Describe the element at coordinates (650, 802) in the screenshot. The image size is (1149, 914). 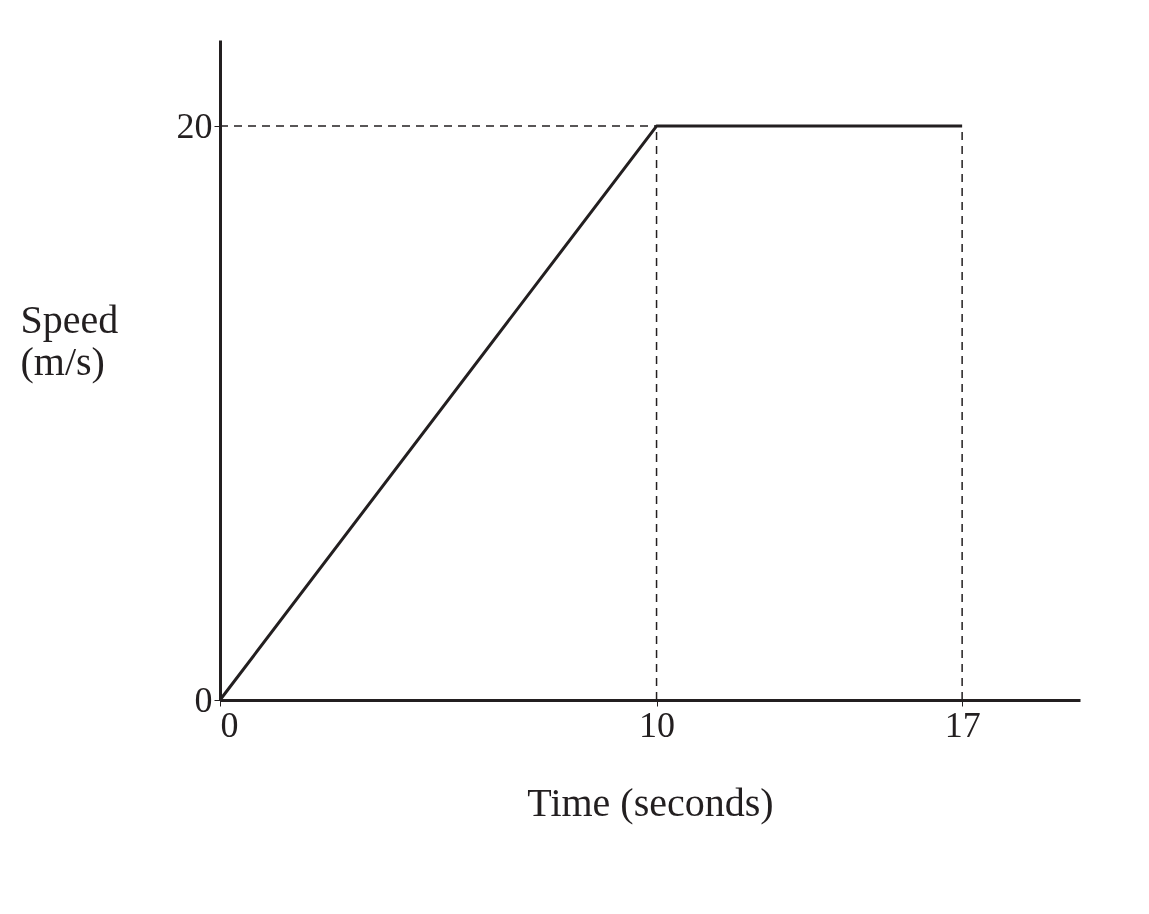
I see `x-axis-title: Time (seconds)` at that location.